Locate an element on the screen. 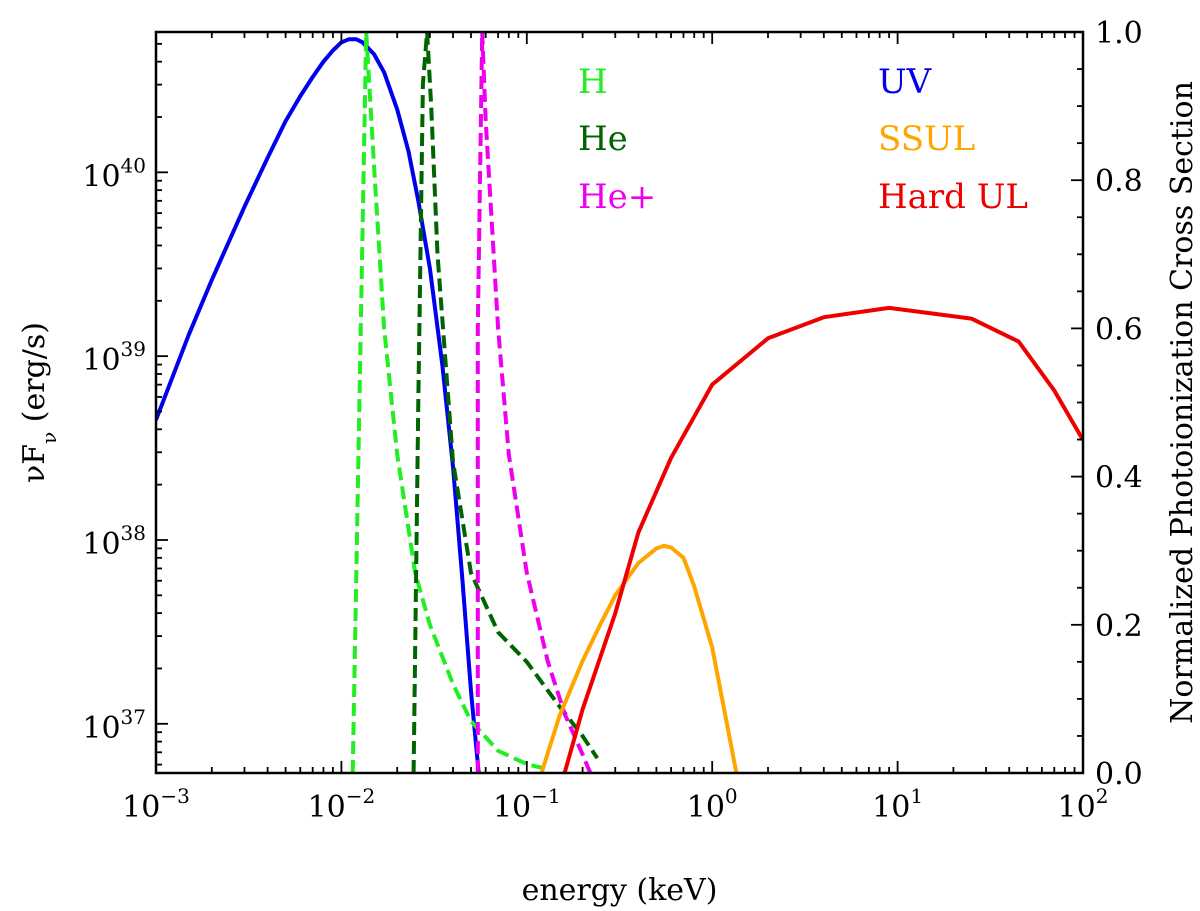  y-axis-left-title-rest: (erg/s) is located at coordinates (34, 377).